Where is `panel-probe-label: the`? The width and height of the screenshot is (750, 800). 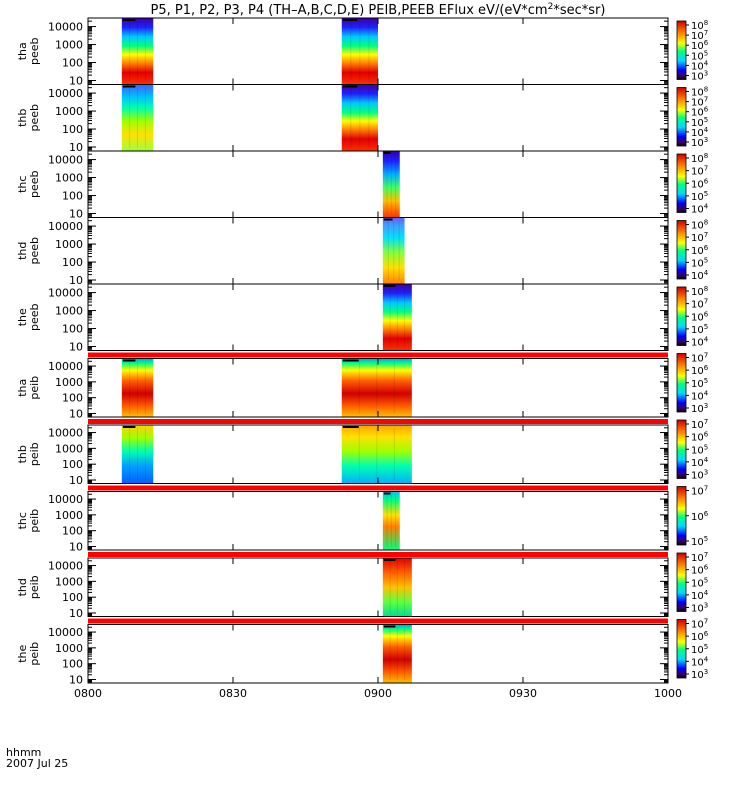 panel-probe-label: the is located at coordinates (22, 317).